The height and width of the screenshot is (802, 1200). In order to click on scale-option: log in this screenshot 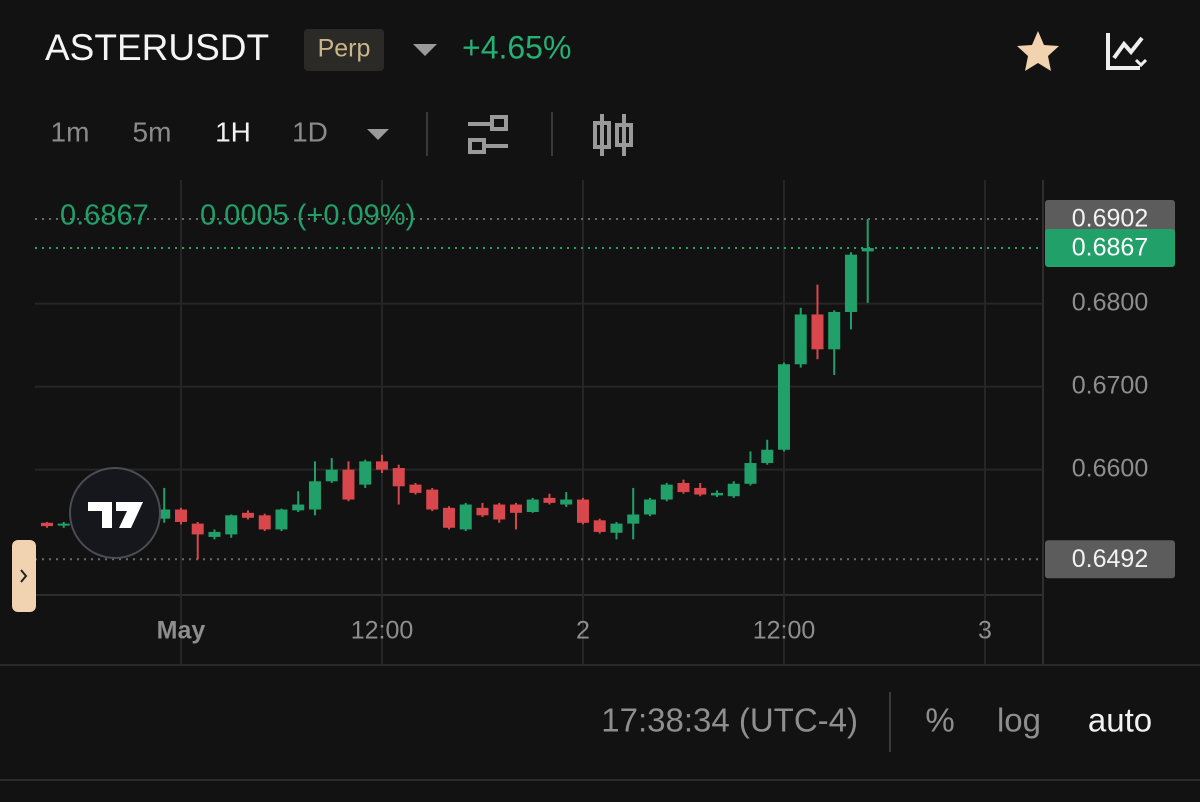, I will do `click(1019, 720)`.